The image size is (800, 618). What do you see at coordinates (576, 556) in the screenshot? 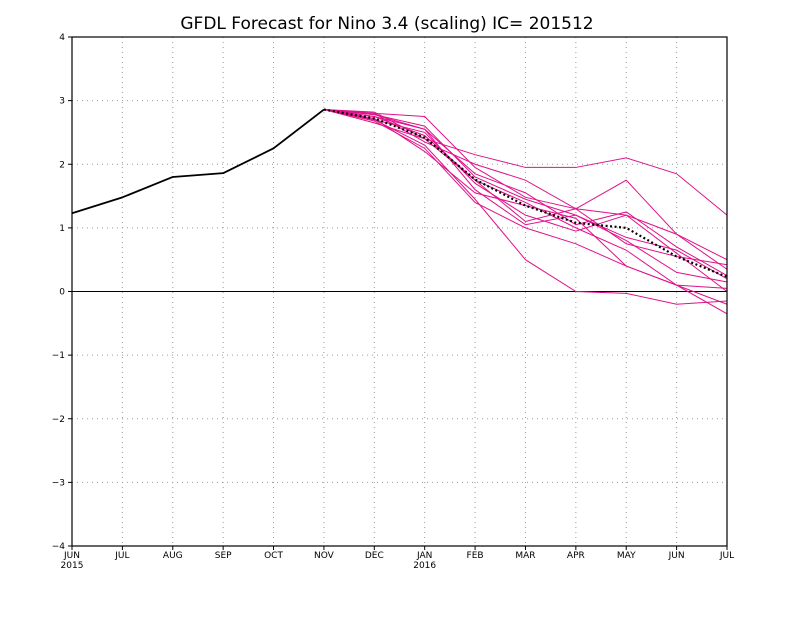
I see `x-tick-label: APR` at bounding box center [576, 556].